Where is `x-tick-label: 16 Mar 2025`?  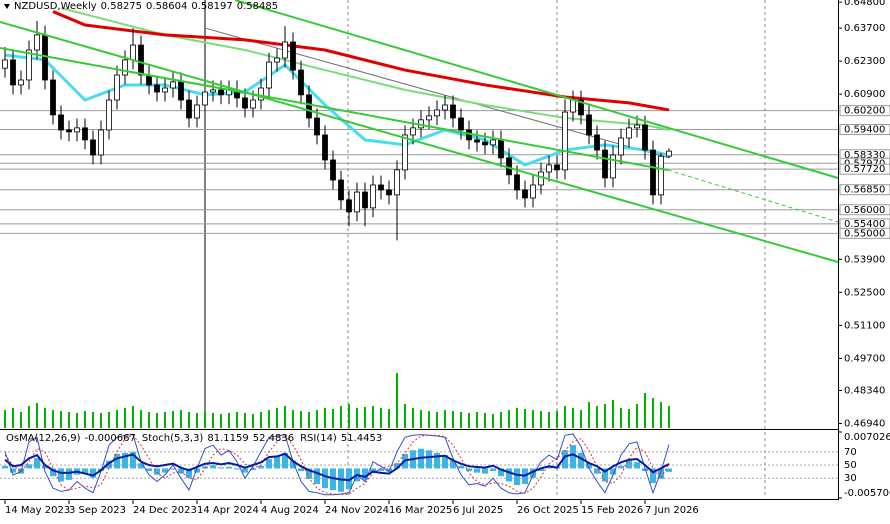 x-tick-label: 16 Mar 2025 is located at coordinates (420, 510).